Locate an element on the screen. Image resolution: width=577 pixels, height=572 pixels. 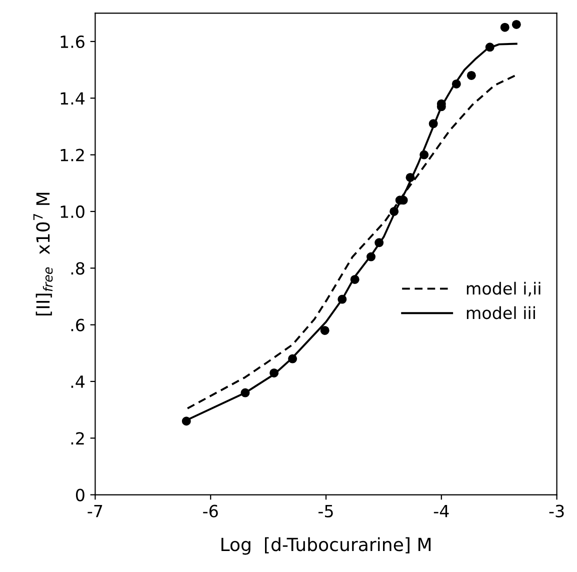
x-axis-title: Log [d-Tubocurarine] M is located at coordinates (326, 546).